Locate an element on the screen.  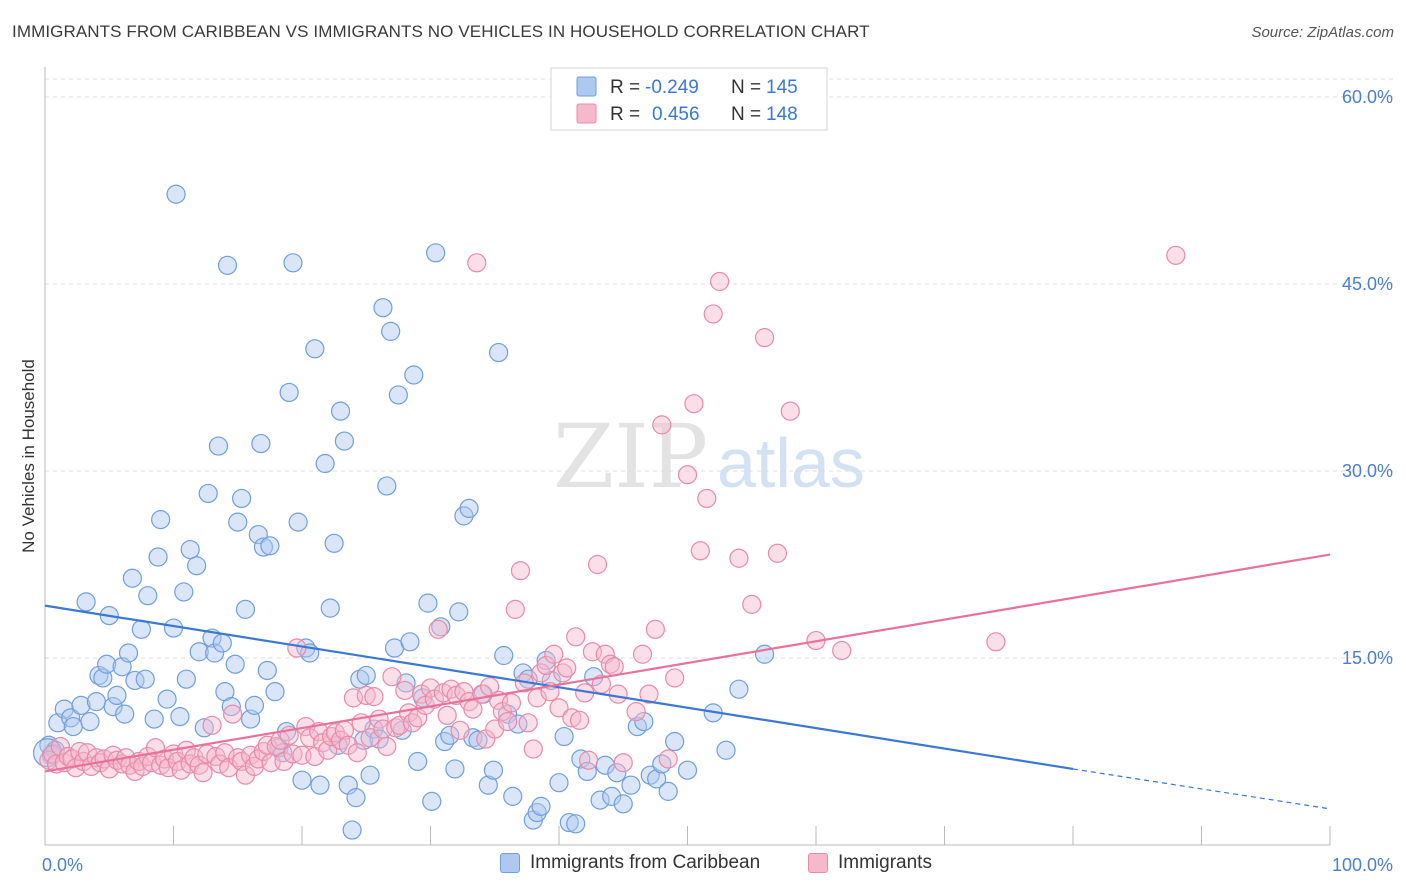
legend-label-caribbean: Immigrants from Caribbean is located at coordinates (645, 862).